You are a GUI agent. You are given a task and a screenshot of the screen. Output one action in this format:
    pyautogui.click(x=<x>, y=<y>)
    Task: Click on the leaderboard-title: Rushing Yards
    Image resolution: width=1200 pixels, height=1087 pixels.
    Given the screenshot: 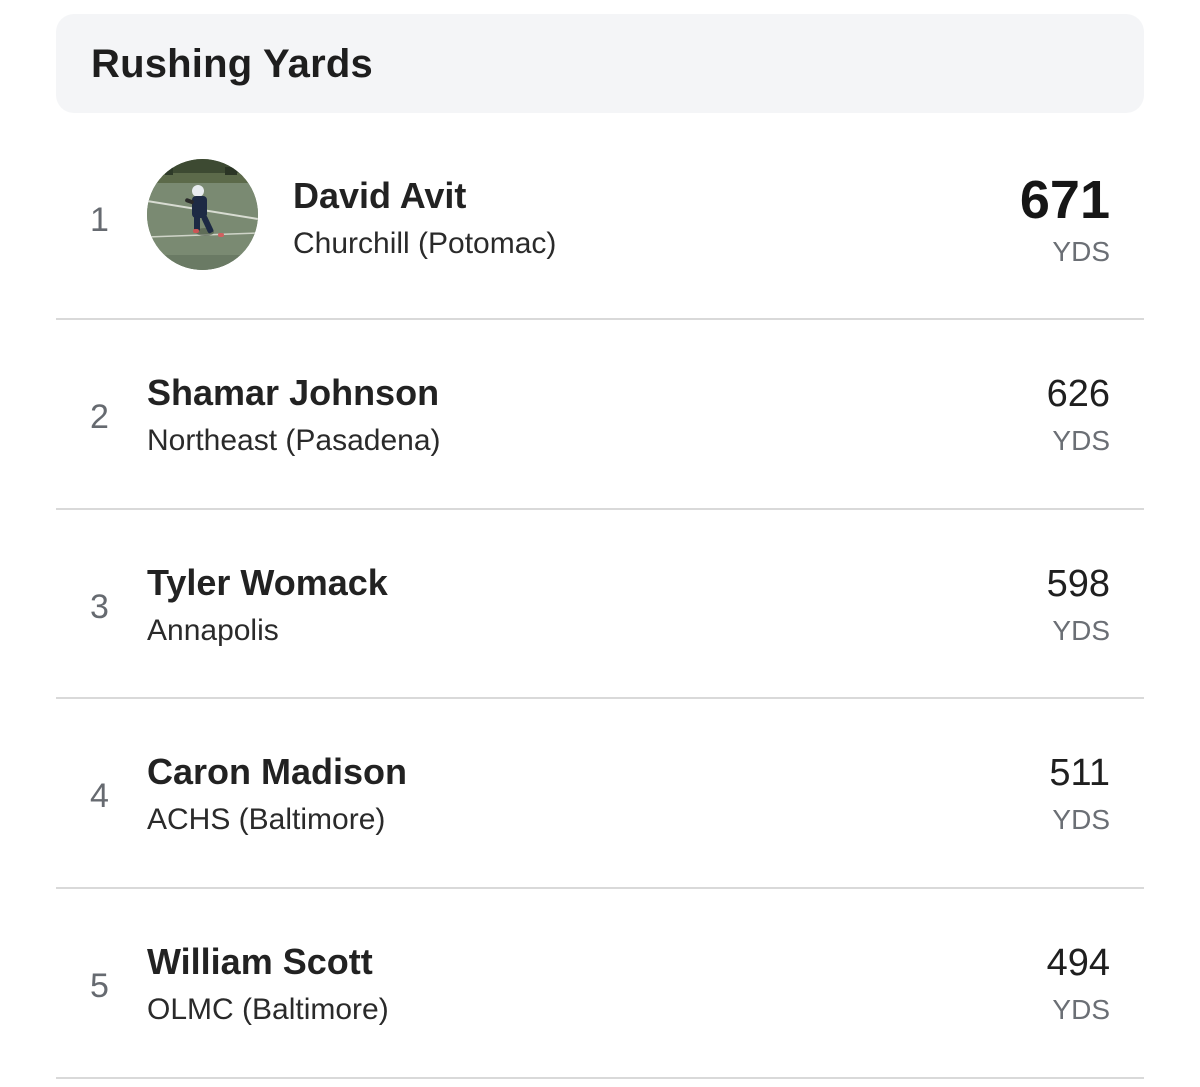 What is the action you would take?
    pyautogui.click(x=232, y=64)
    